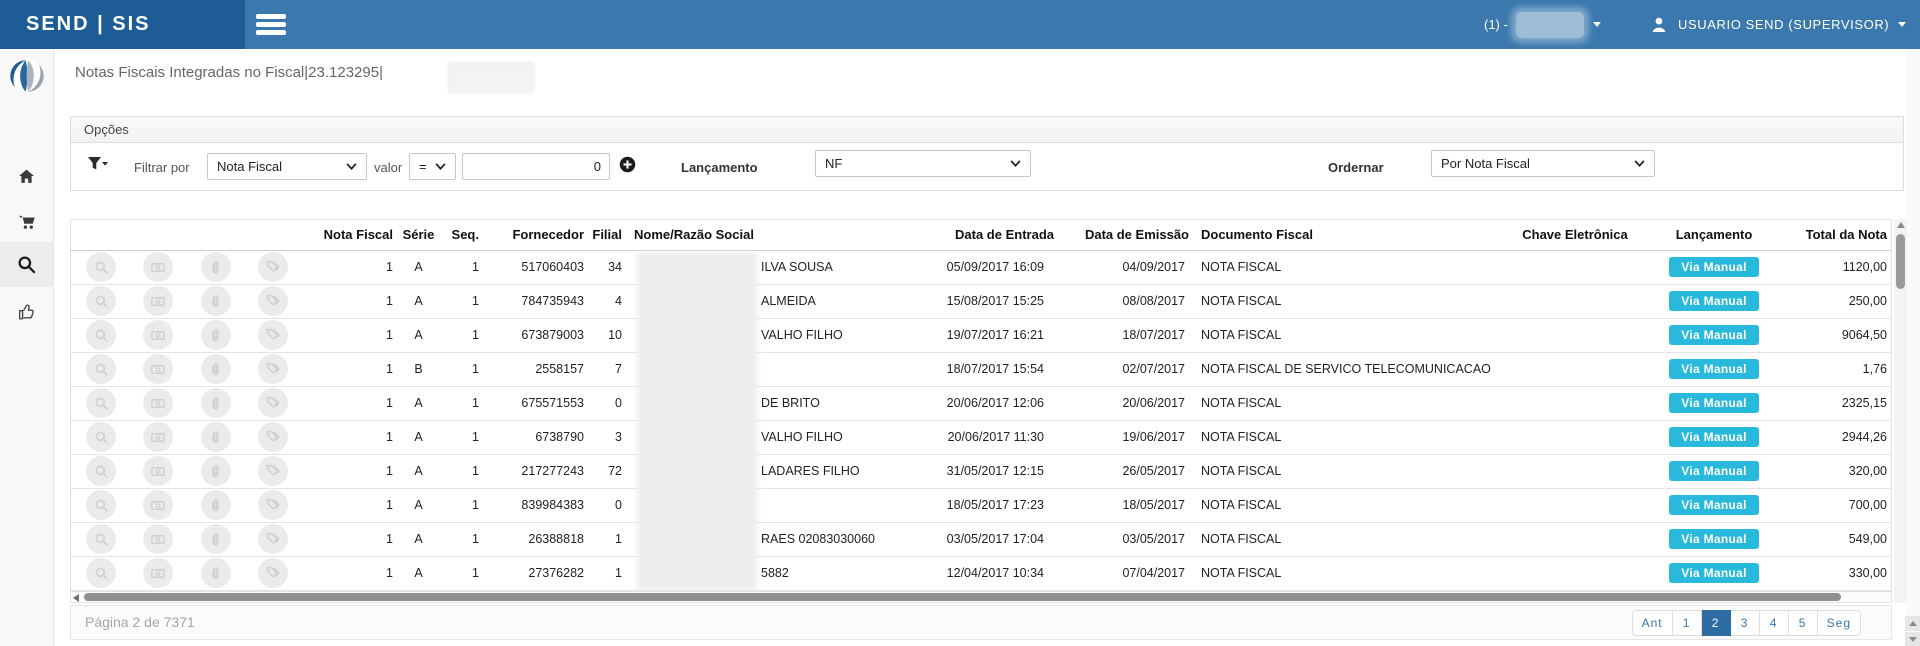 The width and height of the screenshot is (1920, 646). What do you see at coordinates (432, 166) in the screenshot?
I see `operator-select: =` at bounding box center [432, 166].